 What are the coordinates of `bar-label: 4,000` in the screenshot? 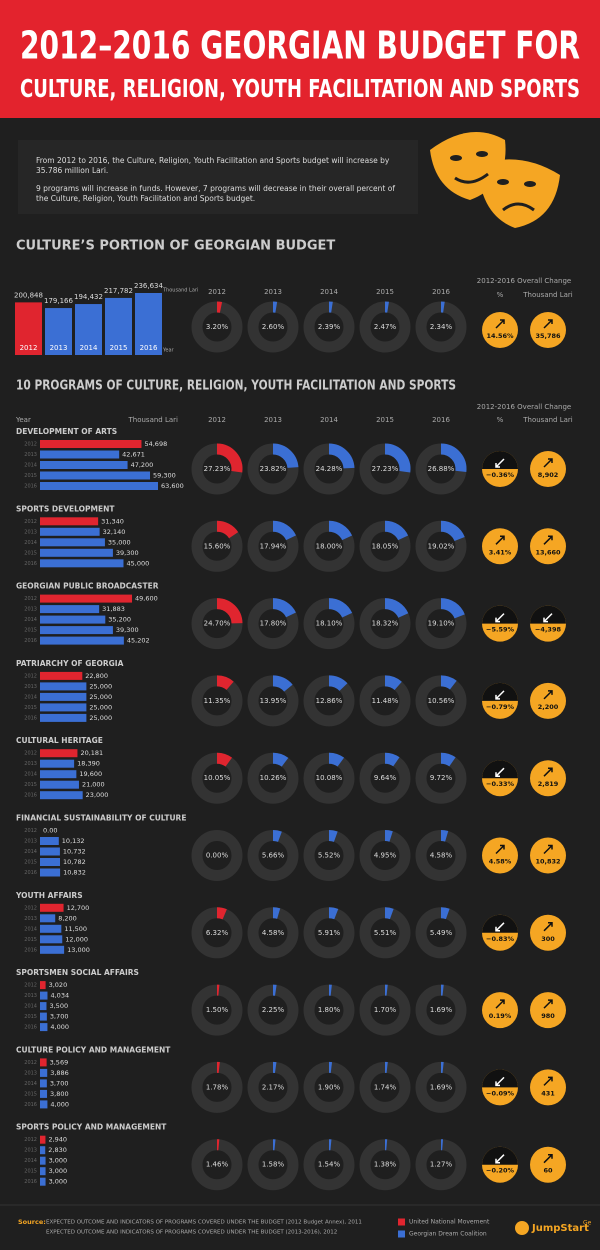 It's located at (59, 1104).